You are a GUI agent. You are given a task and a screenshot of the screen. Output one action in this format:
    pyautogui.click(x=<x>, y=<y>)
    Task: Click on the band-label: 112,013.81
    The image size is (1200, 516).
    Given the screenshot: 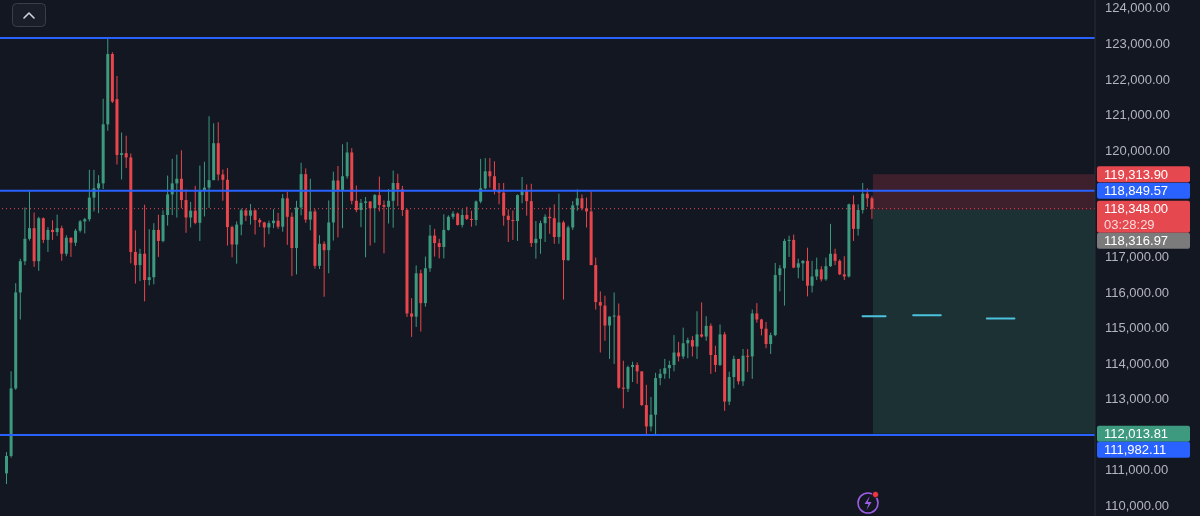 What is the action you would take?
    pyautogui.click(x=1136, y=434)
    